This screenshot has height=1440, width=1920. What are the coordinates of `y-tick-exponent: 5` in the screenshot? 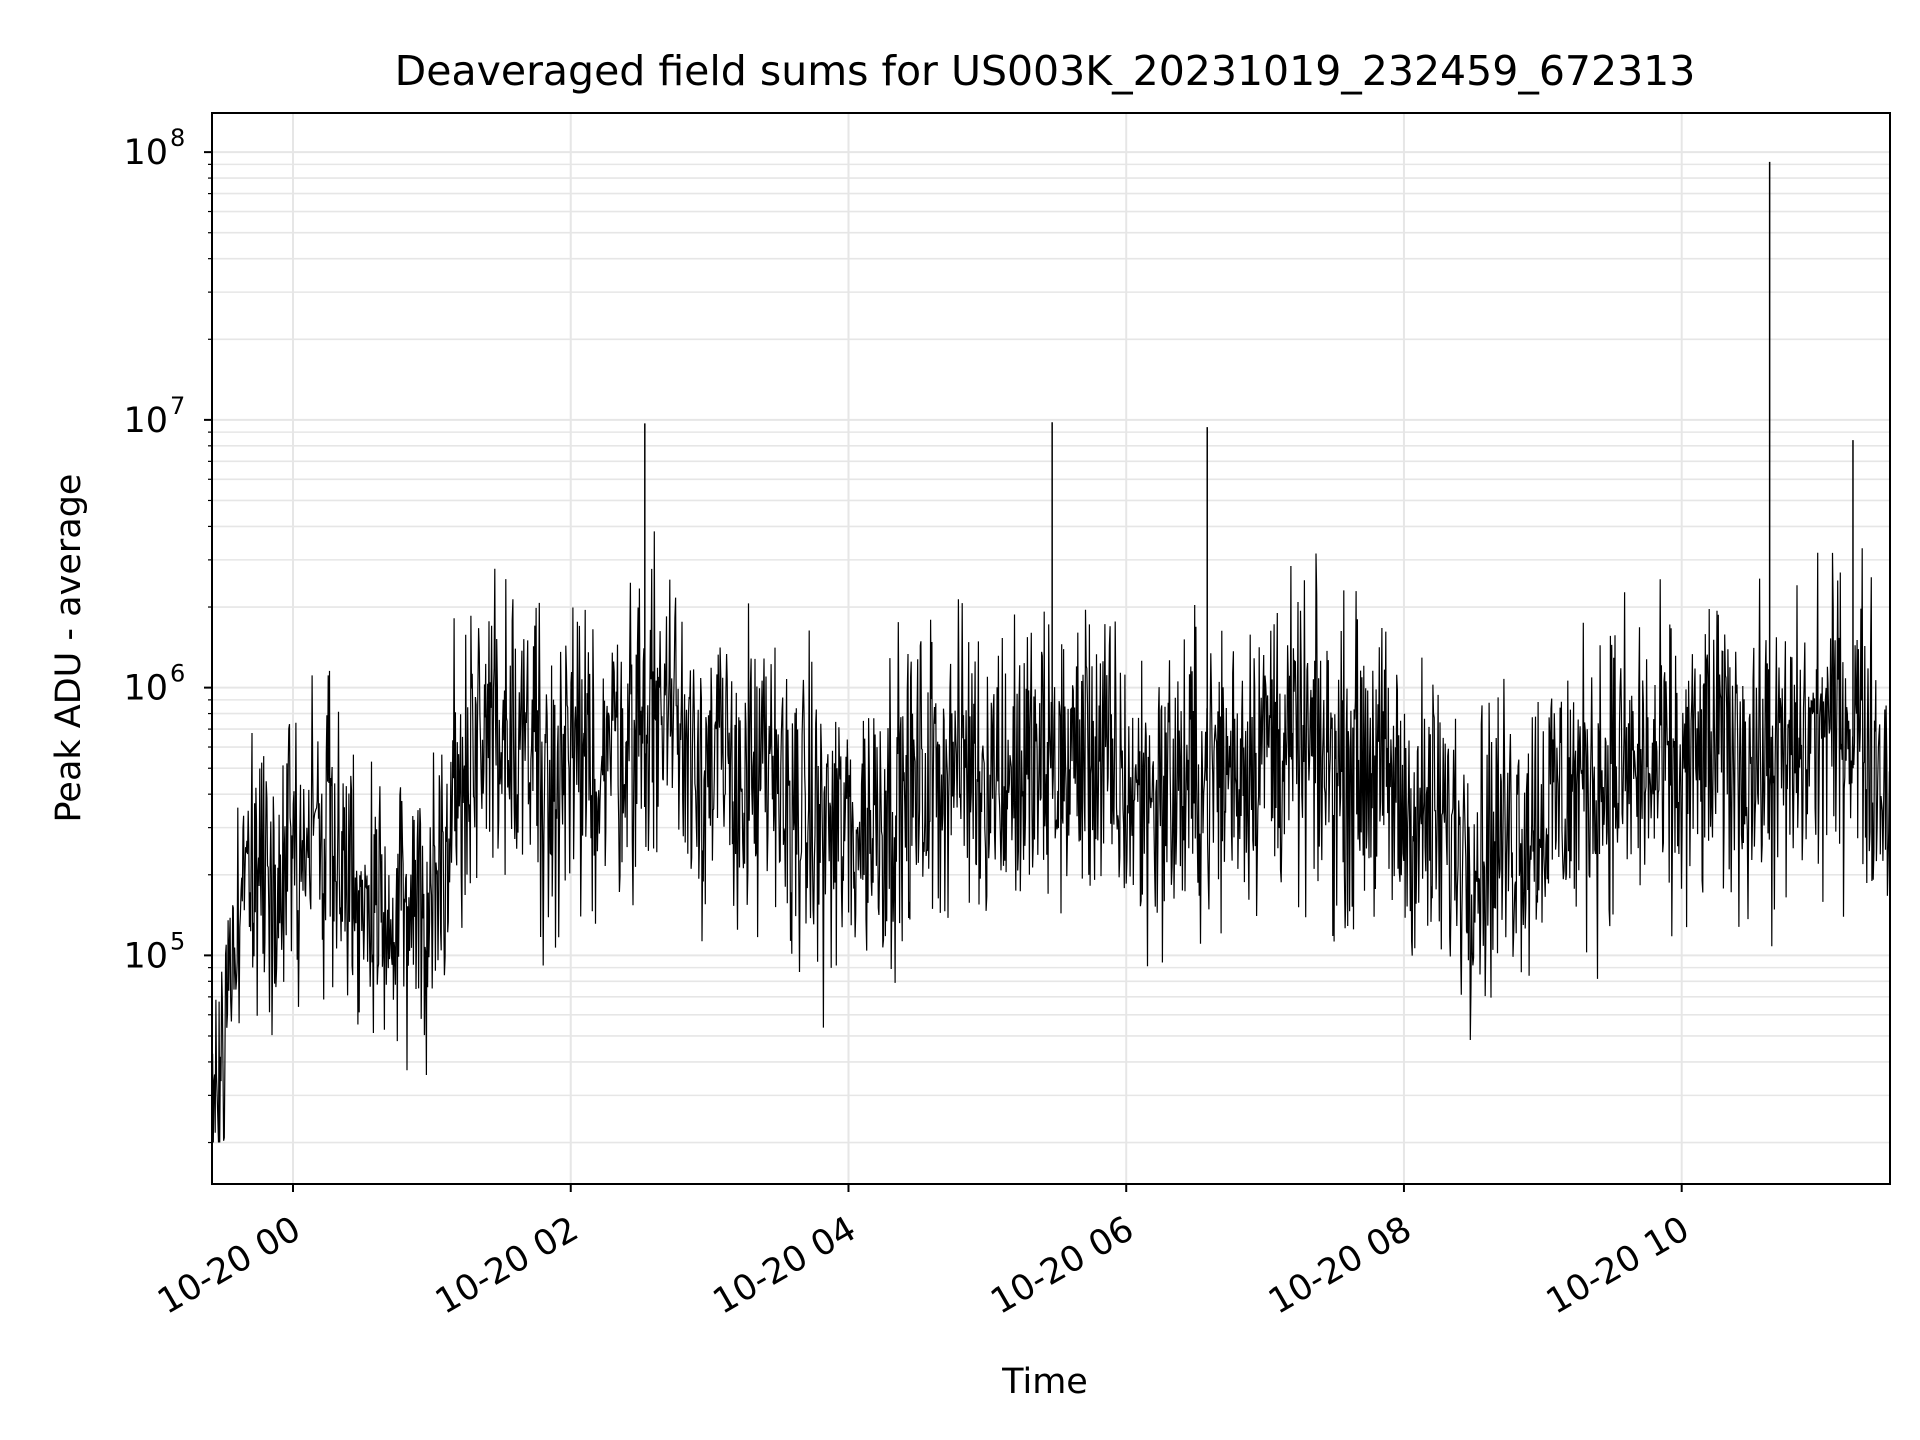 It's located at (177, 941).